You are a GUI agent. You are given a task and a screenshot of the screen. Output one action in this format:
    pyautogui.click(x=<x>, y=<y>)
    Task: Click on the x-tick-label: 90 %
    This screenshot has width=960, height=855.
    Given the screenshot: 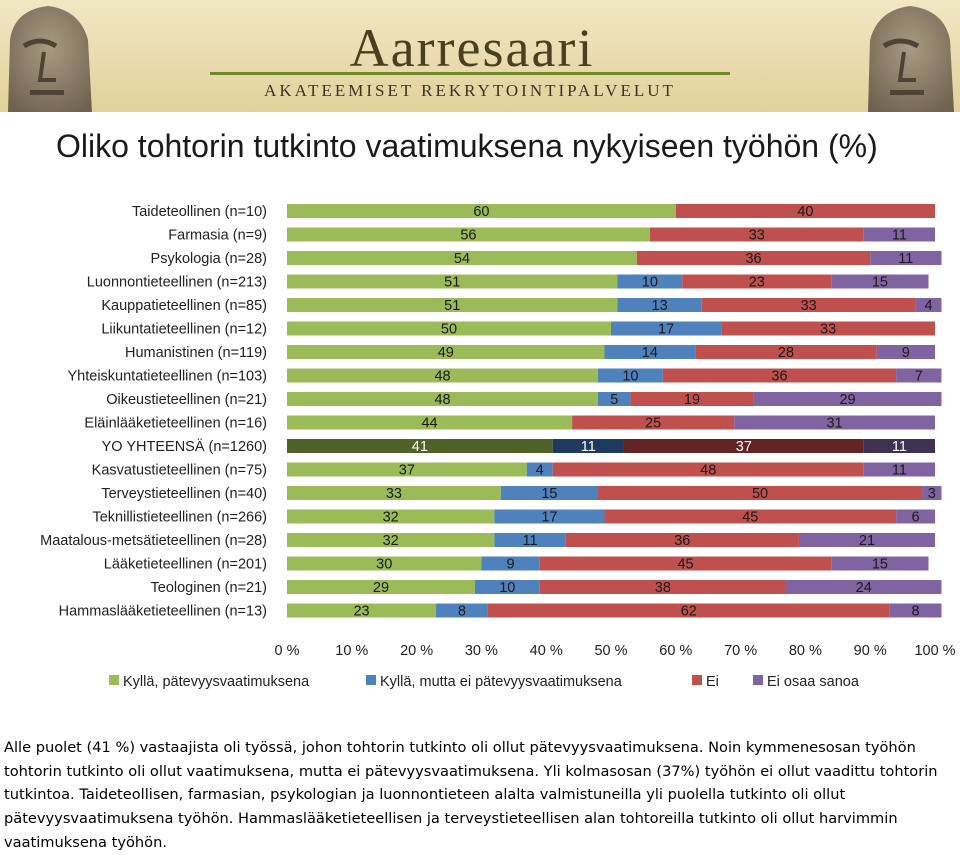 What is the action you would take?
    pyautogui.click(x=870, y=651)
    